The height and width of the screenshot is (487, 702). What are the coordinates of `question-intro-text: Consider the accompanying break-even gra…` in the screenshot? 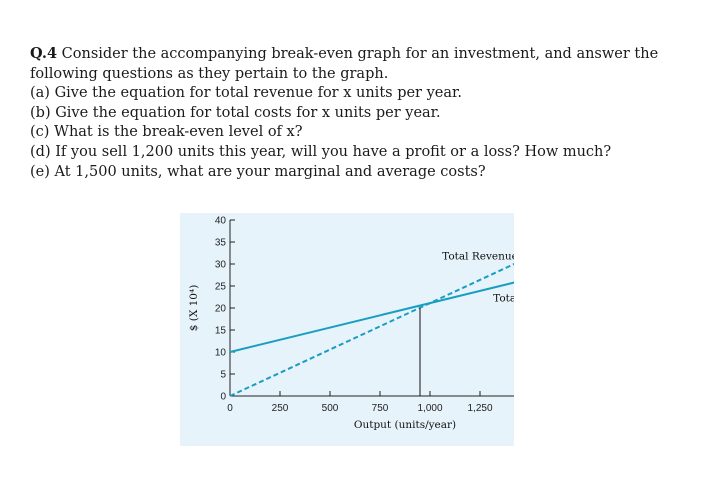 It's located at (360, 54).